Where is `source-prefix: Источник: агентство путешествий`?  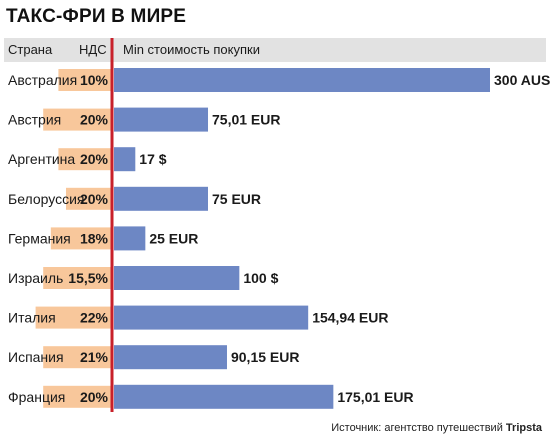 source-prefix: Источник: агентство путешествий is located at coordinates (417, 428).